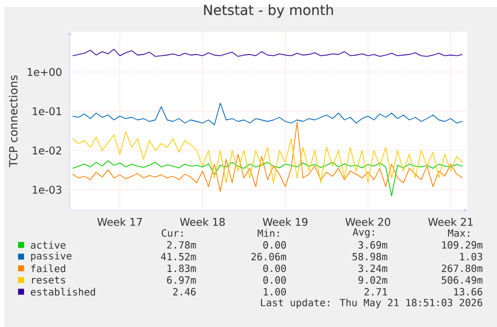 The width and height of the screenshot is (497, 327). What do you see at coordinates (13, 121) in the screenshot?
I see `y-axis-title: TCP connections` at bounding box center [13, 121].